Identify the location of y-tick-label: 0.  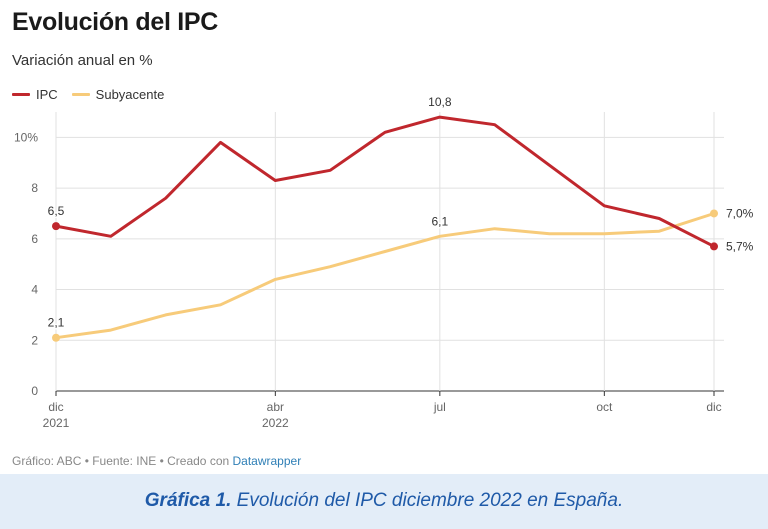
(34, 391).